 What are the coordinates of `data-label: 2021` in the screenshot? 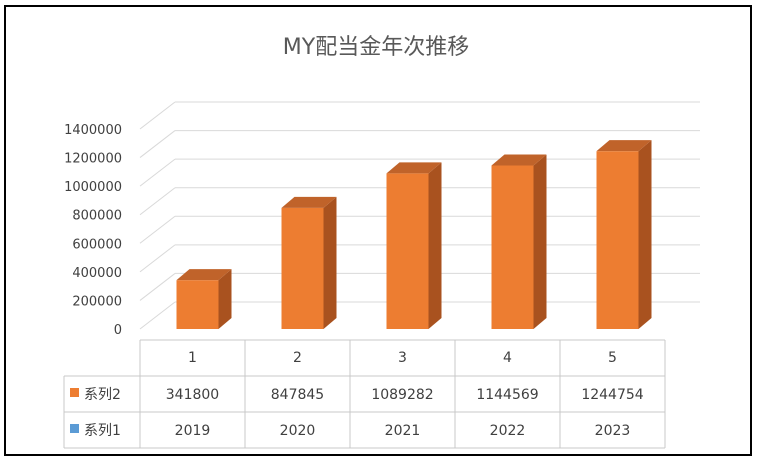 It's located at (403, 431).